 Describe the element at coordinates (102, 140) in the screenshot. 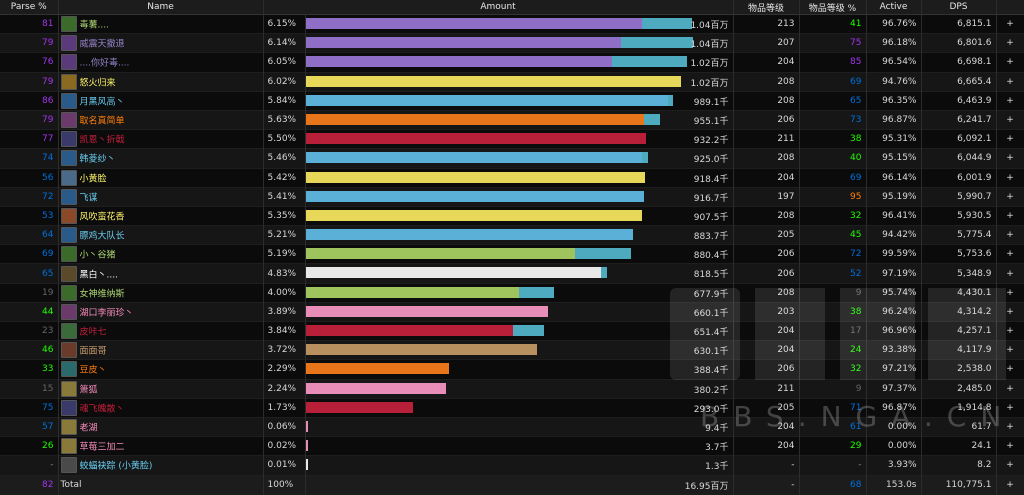

I see `player-name: 凯恩丶折戟` at that location.